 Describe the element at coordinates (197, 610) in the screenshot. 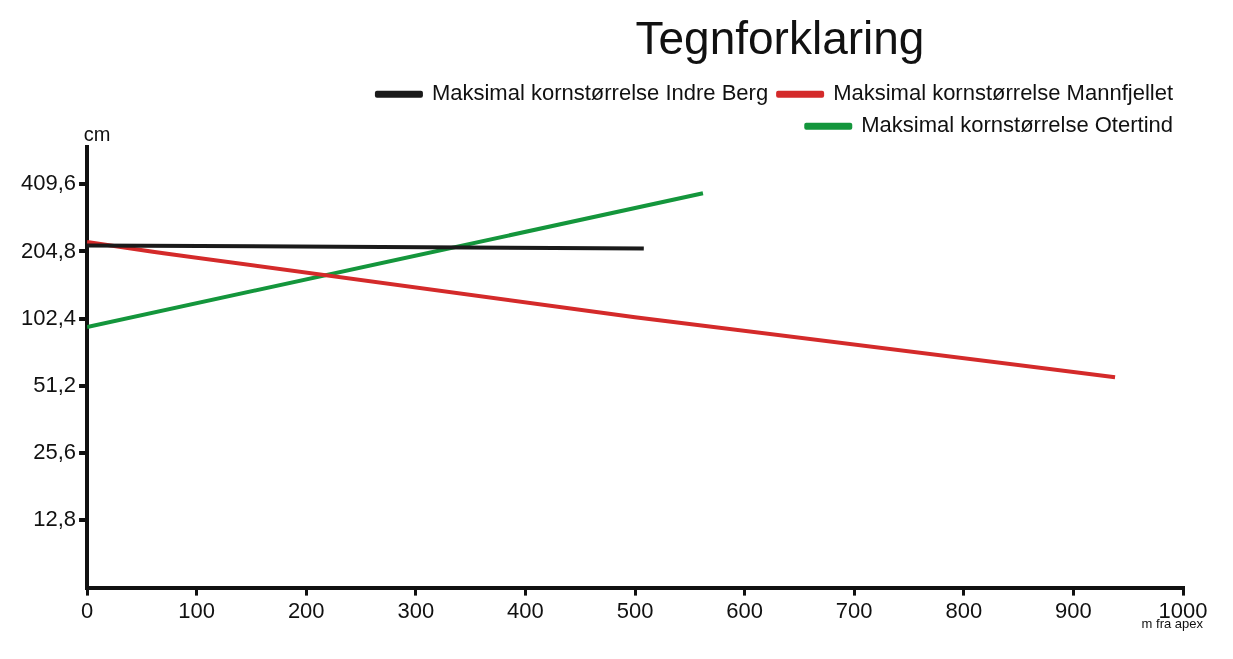

I see `x-tick-label: 100` at that location.